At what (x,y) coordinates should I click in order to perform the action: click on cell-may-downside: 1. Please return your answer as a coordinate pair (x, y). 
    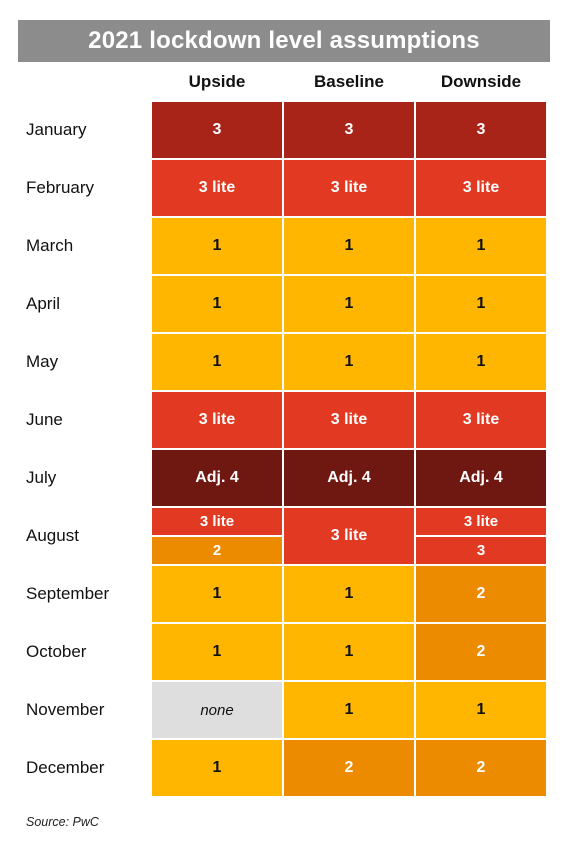
    Looking at the image, I should click on (482, 363).